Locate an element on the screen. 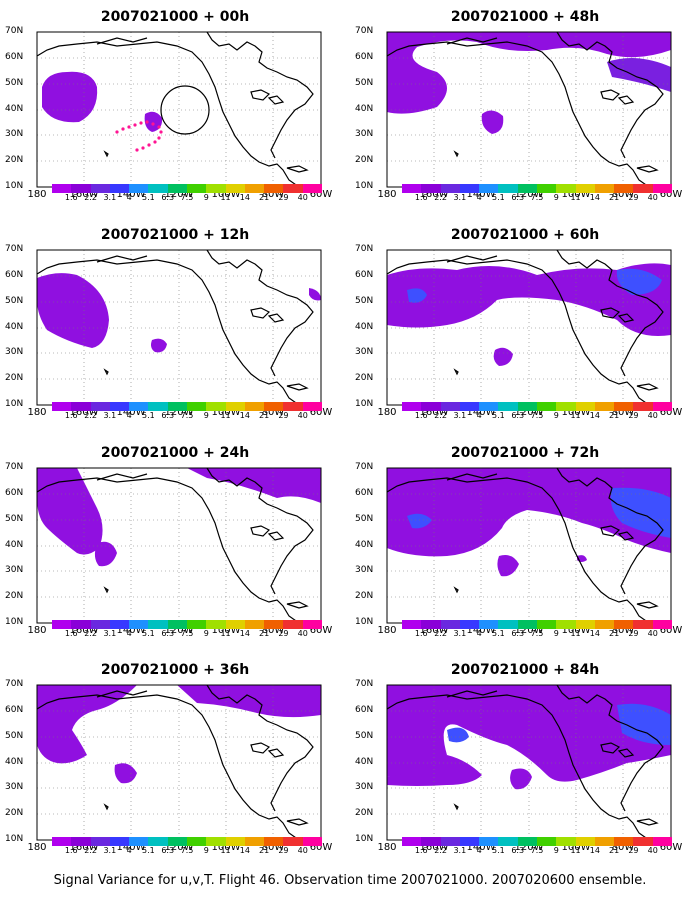 The width and height of the screenshot is (700, 900). colorbar-label: 2.2 is located at coordinates (440, 415).